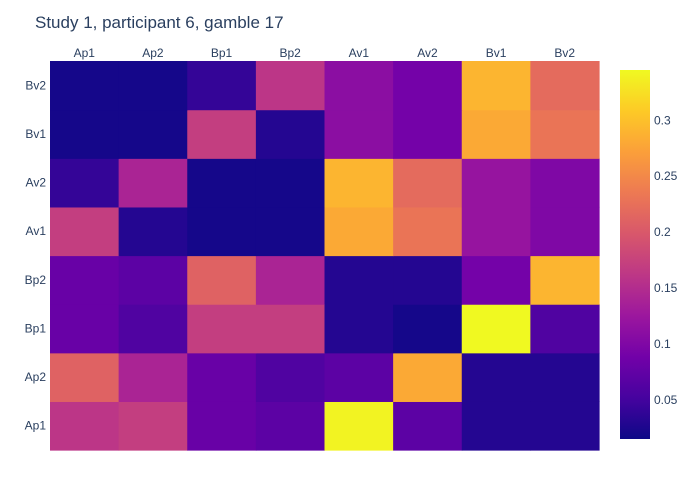 The width and height of the screenshot is (700, 500). I want to click on heatmap-cell-Av2-Ap2, so click(153, 183).